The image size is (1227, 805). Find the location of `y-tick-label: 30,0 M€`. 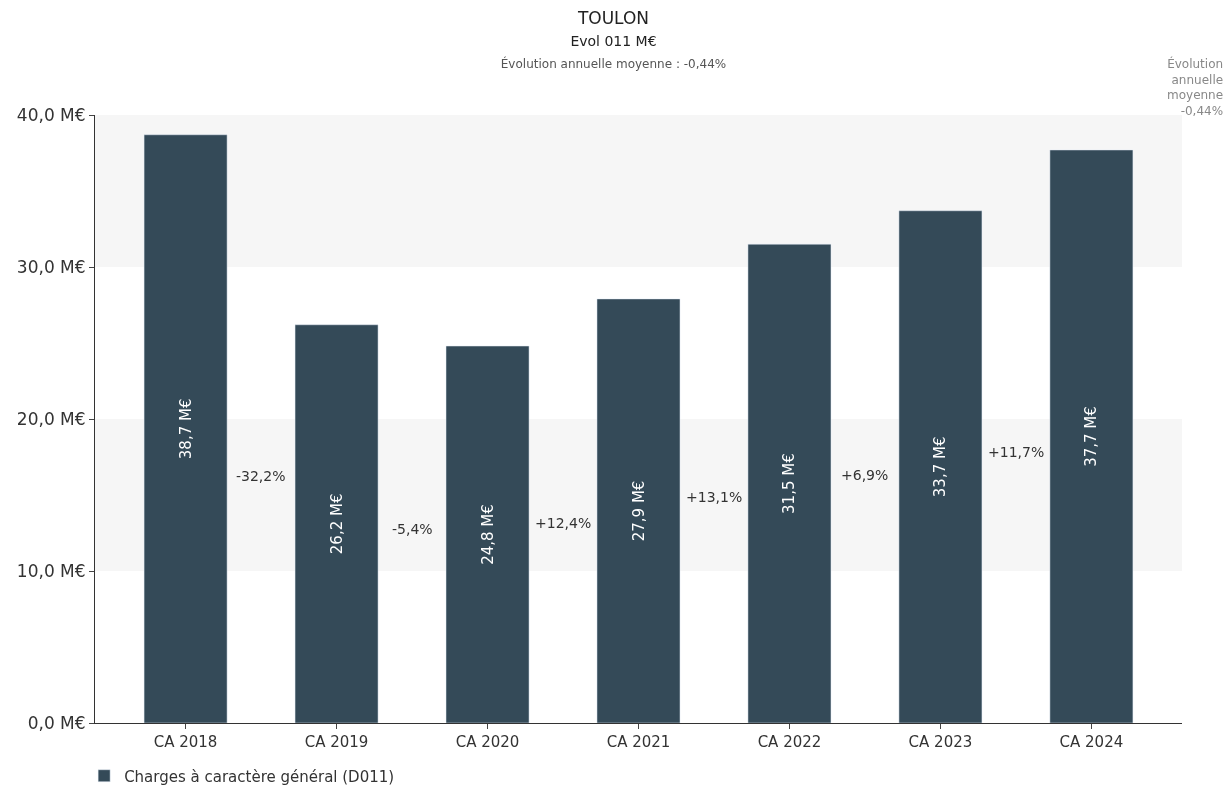

y-tick-label: 30,0 M€ is located at coordinates (51, 266).